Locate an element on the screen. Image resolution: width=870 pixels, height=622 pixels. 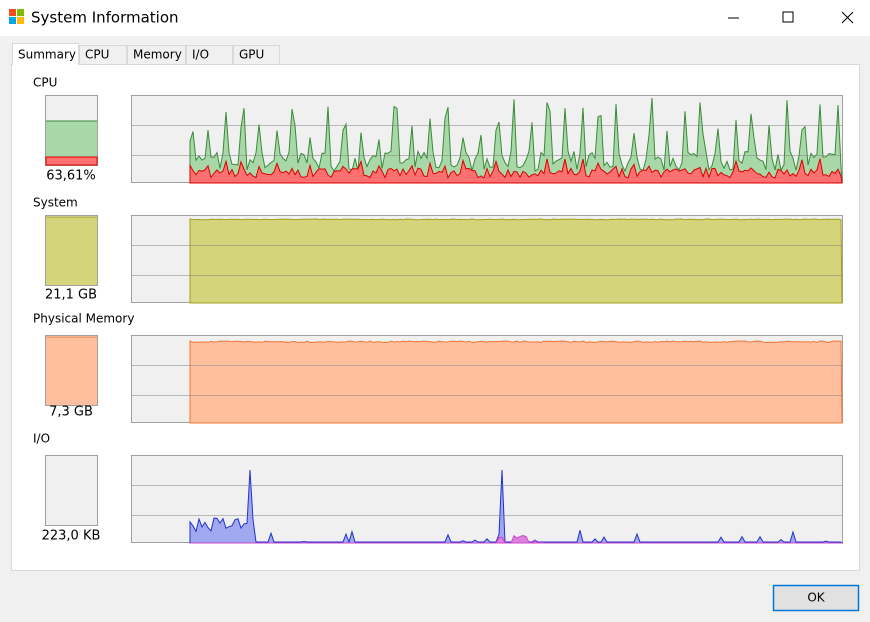
window-title: System Information is located at coordinates (105, 18).